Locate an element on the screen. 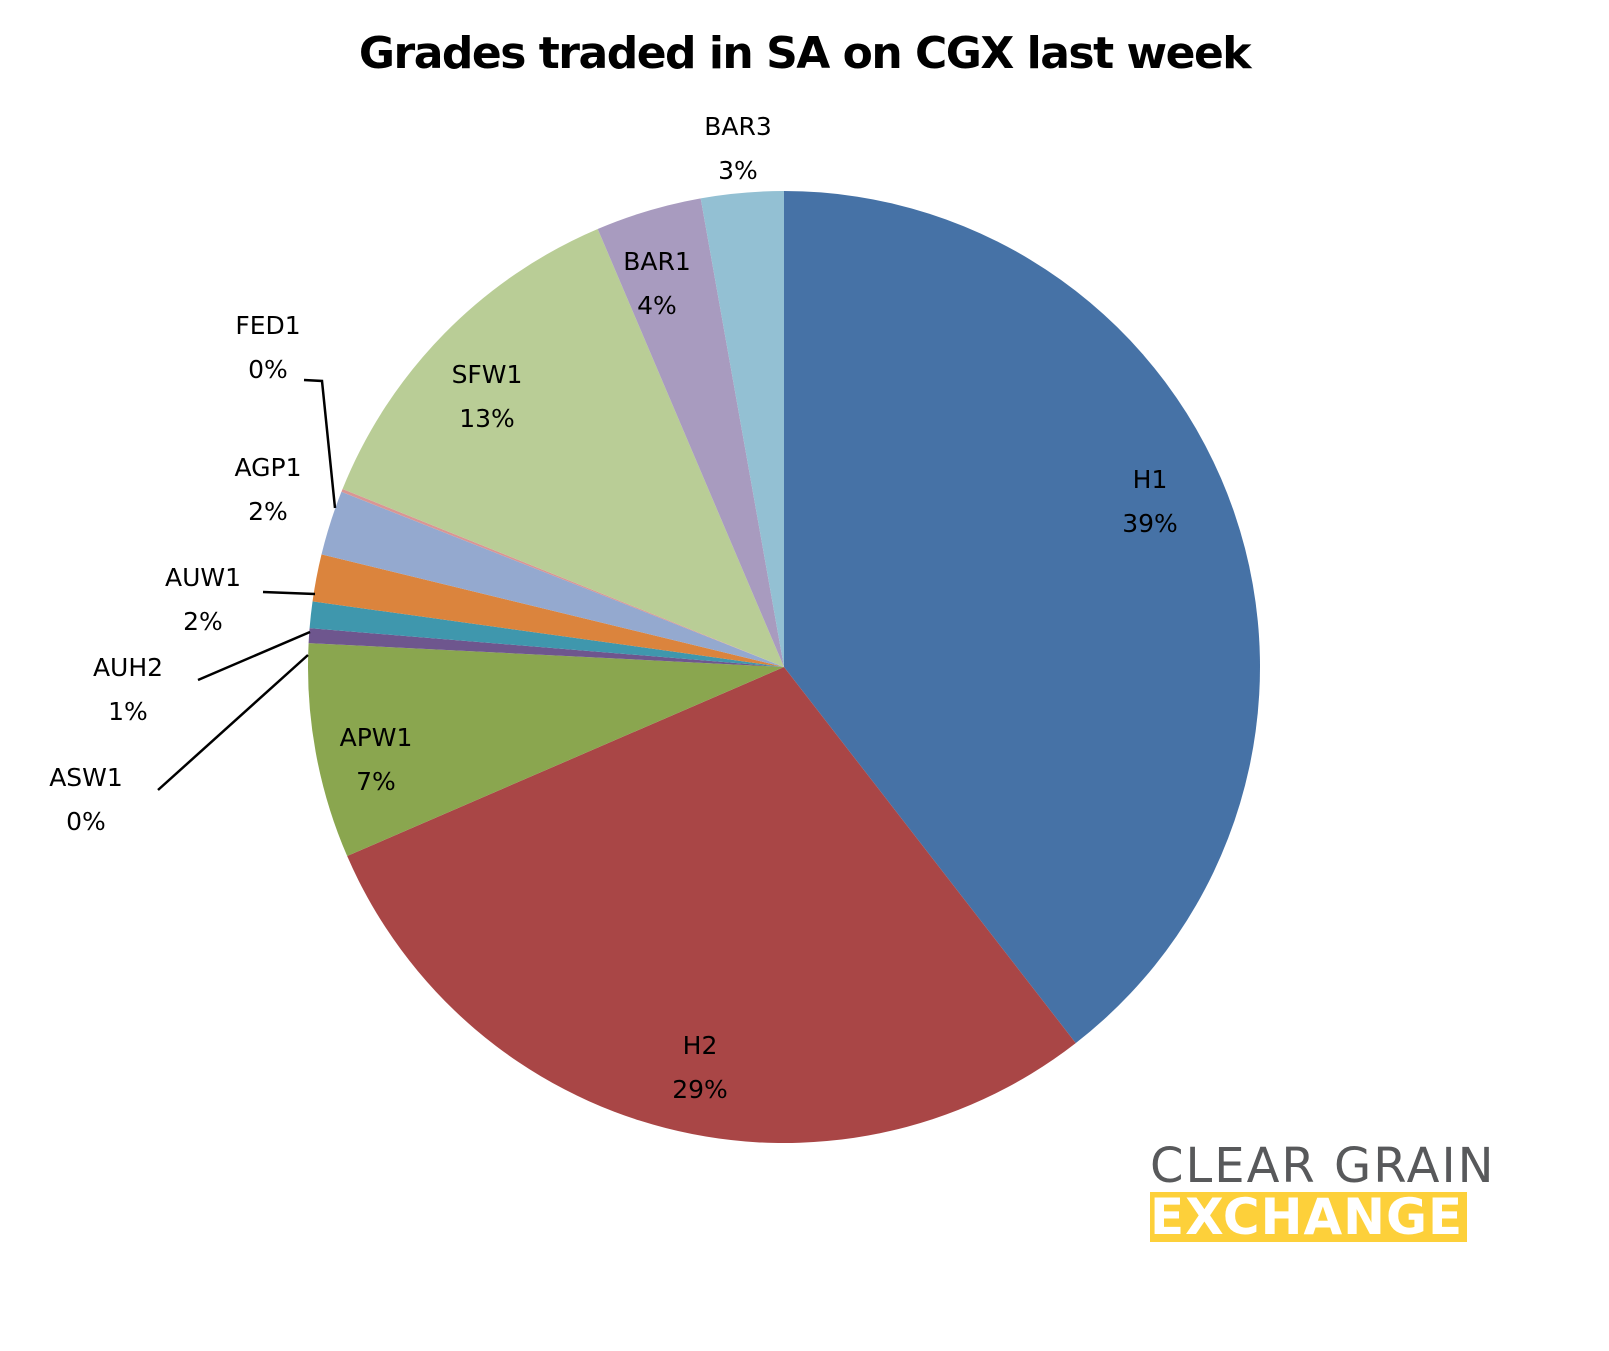  leader-lines is located at coordinates (247, 584).